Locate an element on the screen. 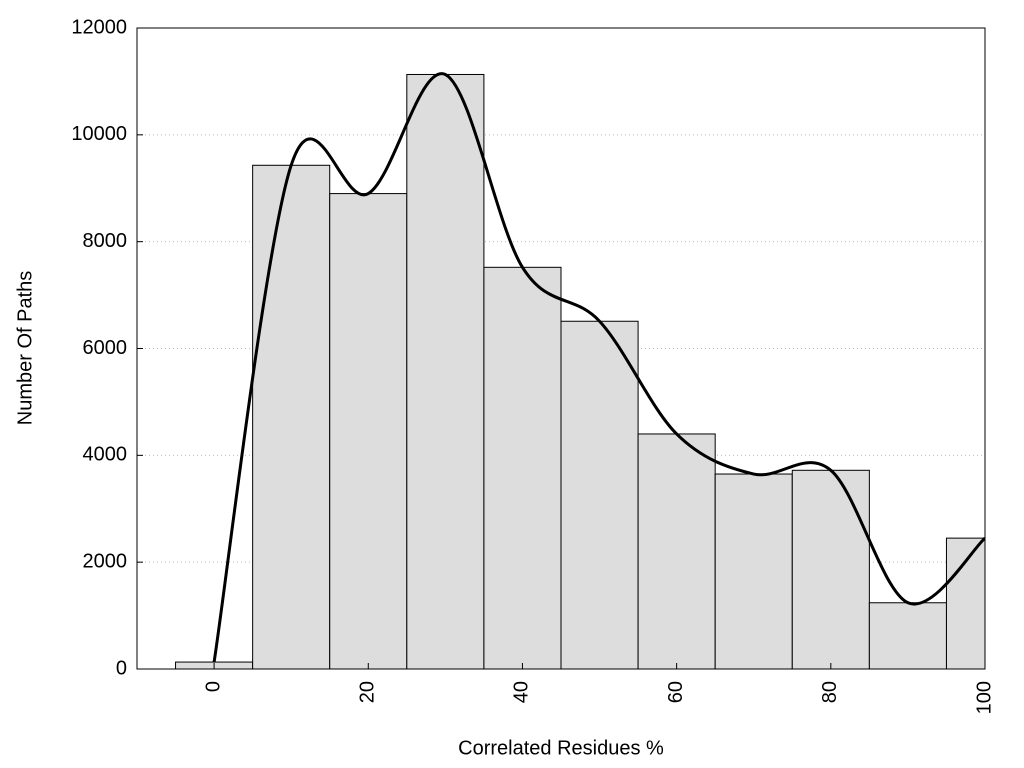 Image resolution: width=1024 pixels, height=768 pixels. y-tick-label: 12000 is located at coordinates (99, 27).